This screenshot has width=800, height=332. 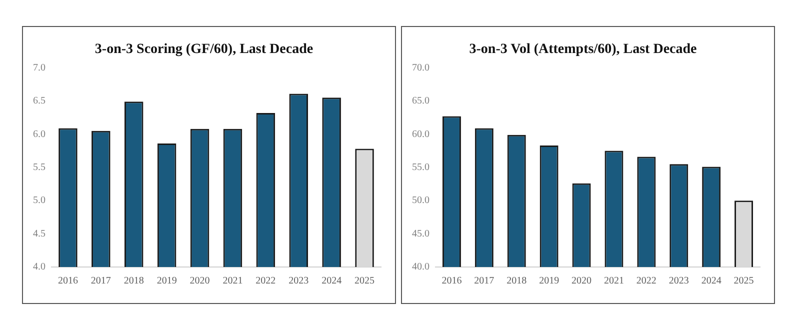 I want to click on y-tick-label: 65.0, so click(x=421, y=101).